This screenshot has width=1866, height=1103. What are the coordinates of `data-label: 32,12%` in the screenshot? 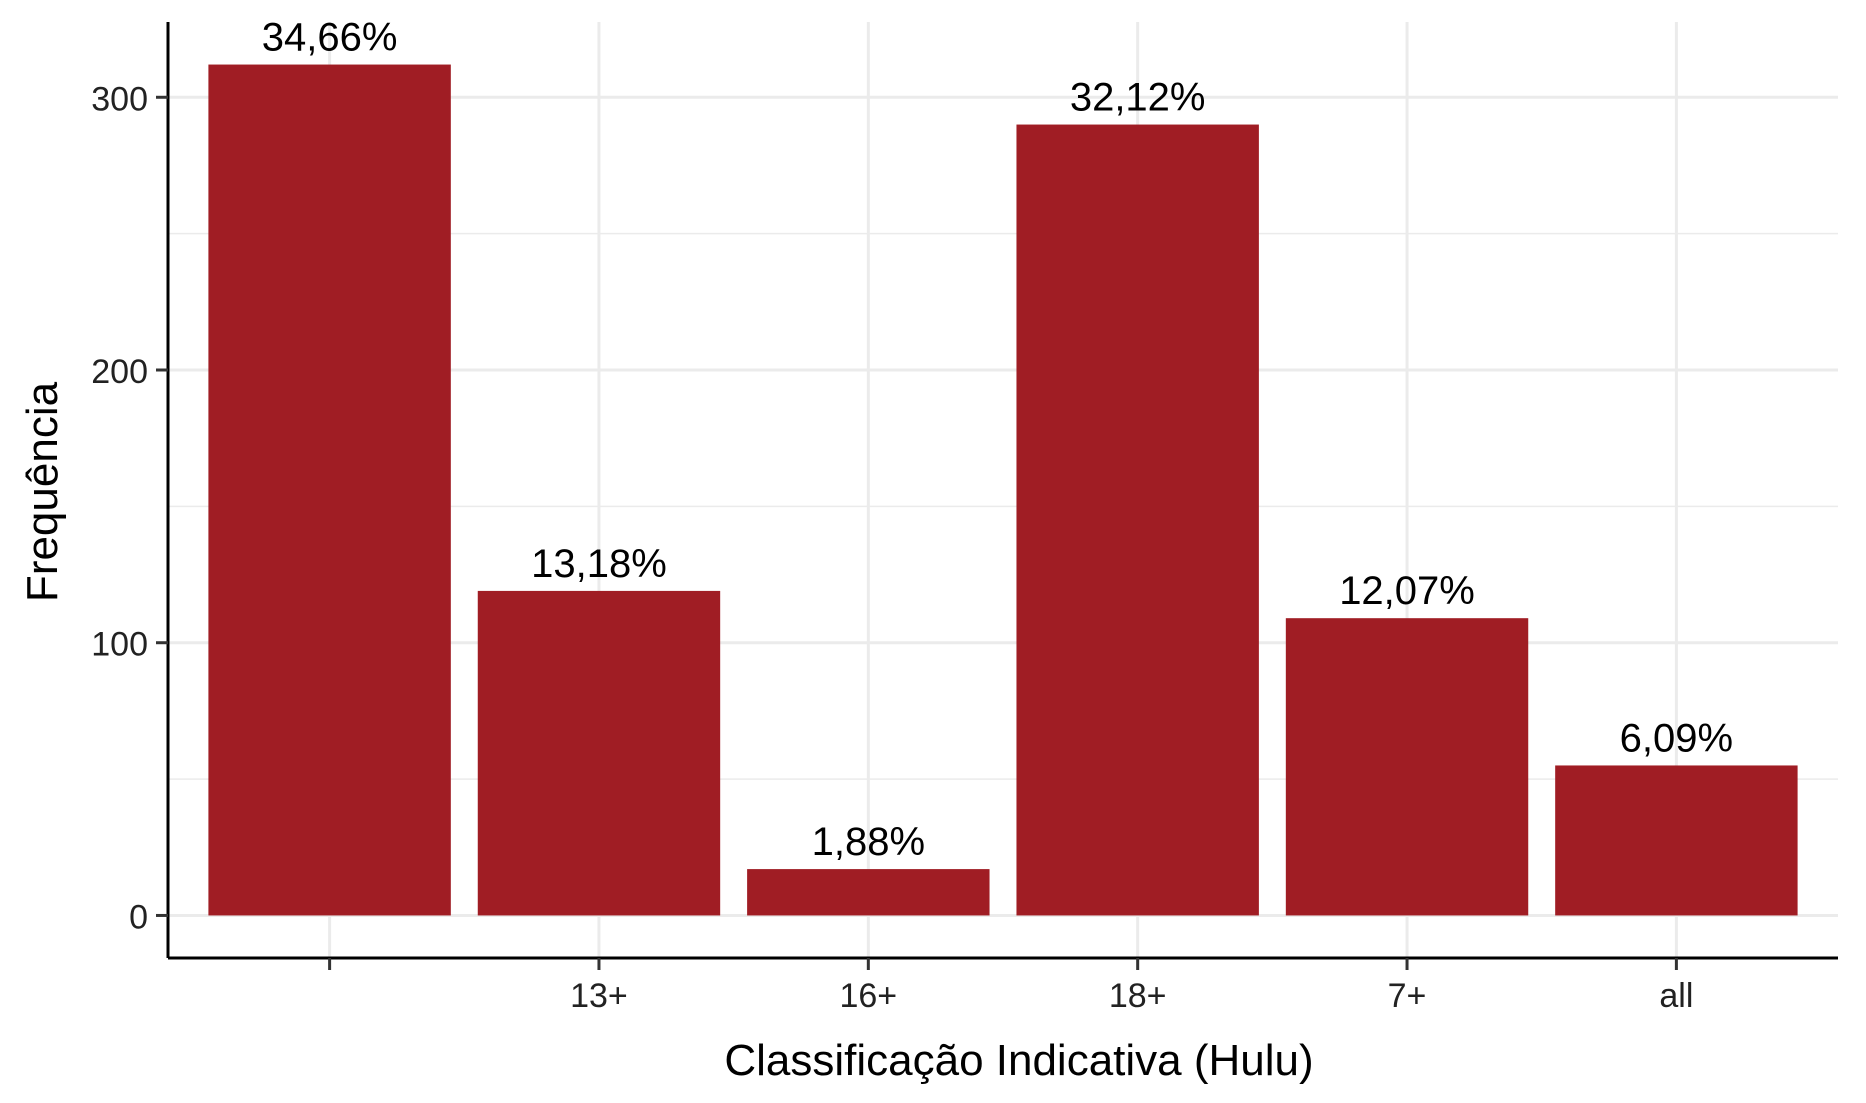 It's located at (1138, 98).